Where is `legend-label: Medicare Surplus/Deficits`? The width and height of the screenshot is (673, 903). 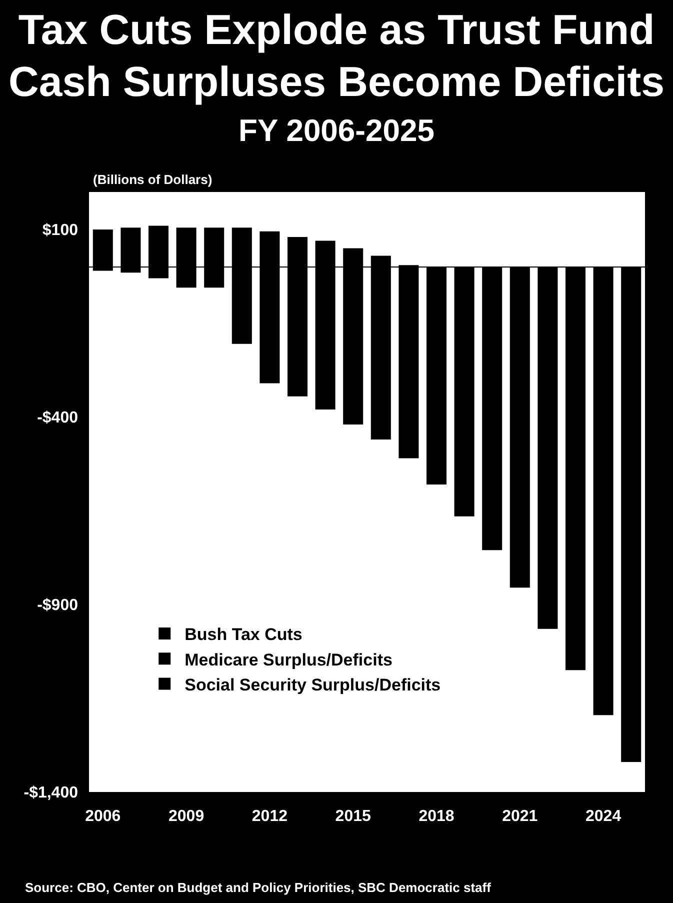
legend-label: Medicare Surplus/Deficits is located at coordinates (288, 660).